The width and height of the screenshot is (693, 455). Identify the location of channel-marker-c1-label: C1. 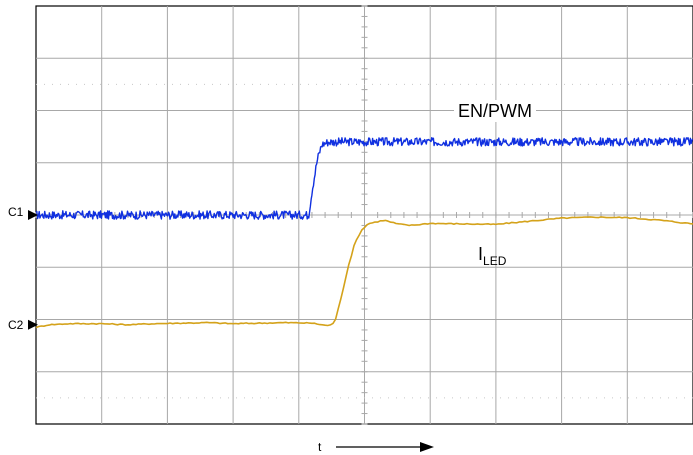
(16, 212).